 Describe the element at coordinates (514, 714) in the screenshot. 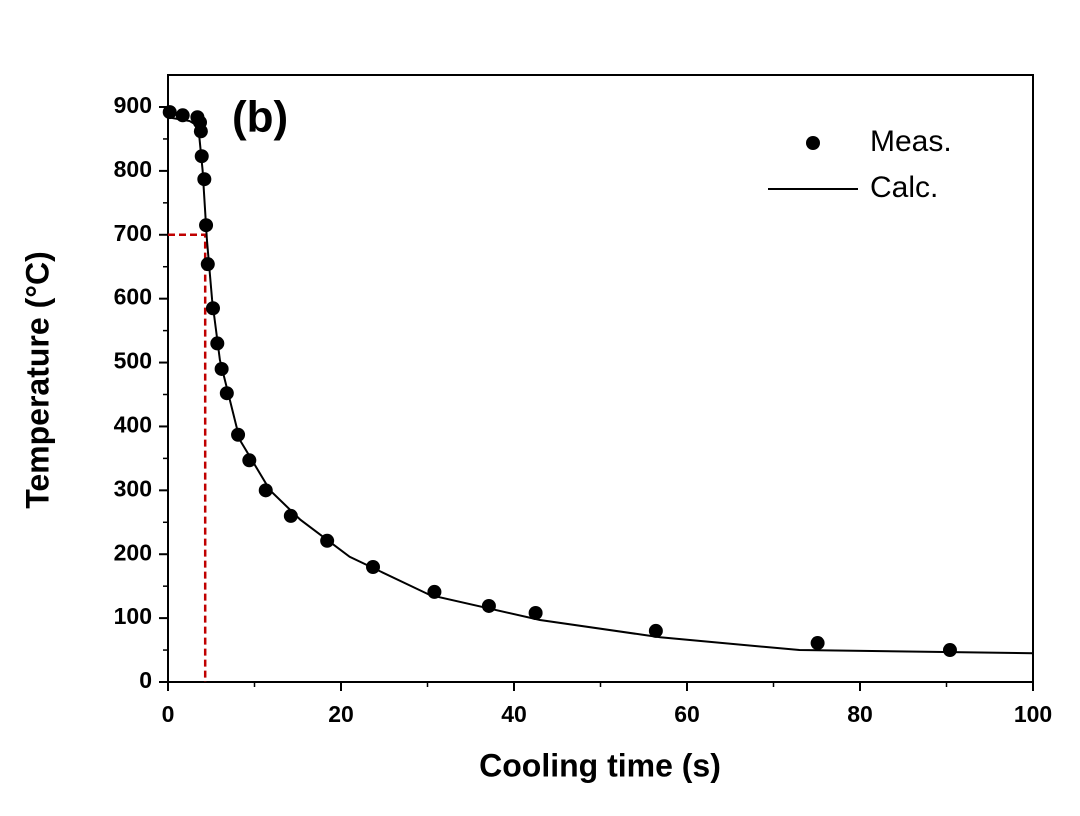

I see `x-tick-label: 40` at that location.